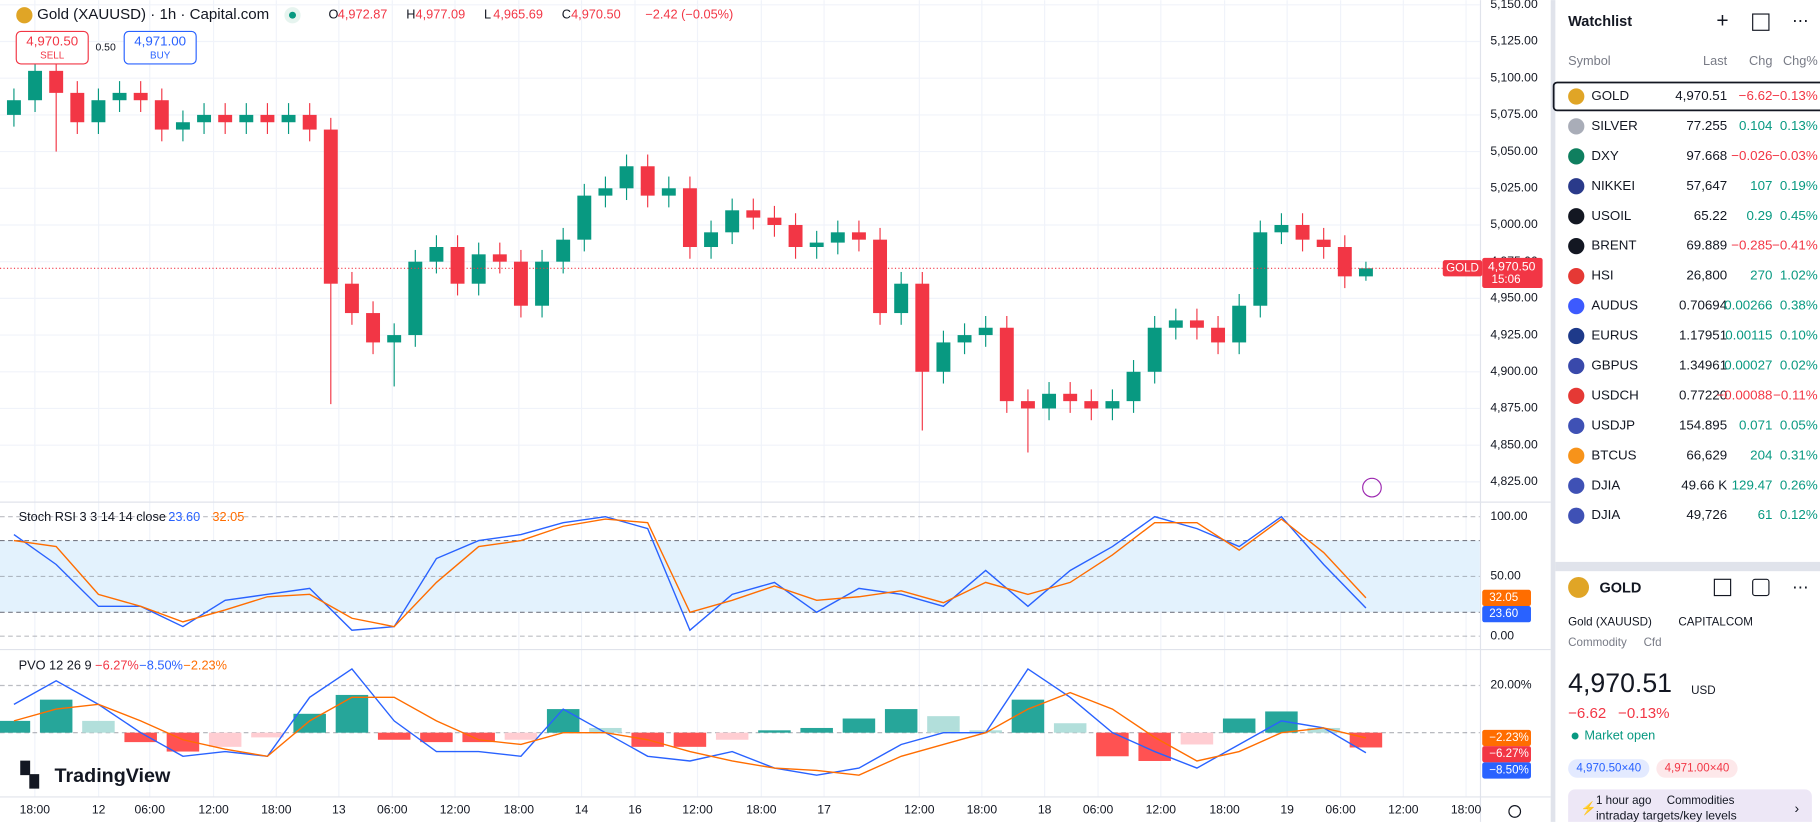  What do you see at coordinates (160, 47) in the screenshot?
I see `buy-button` at bounding box center [160, 47].